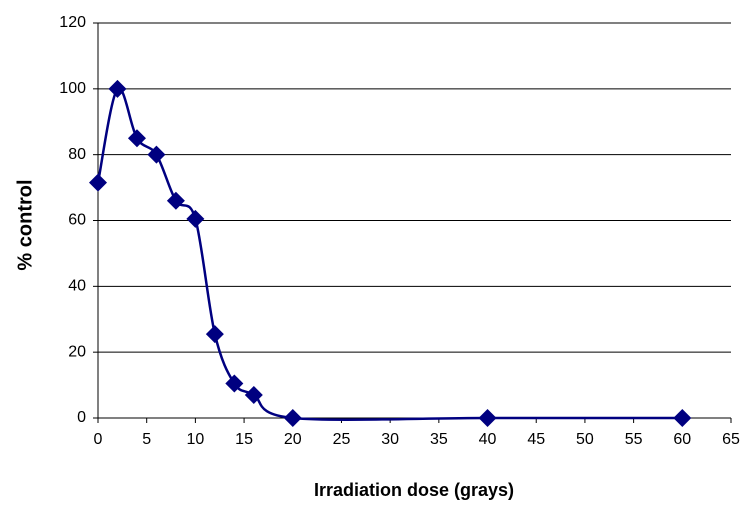 This screenshot has width=746, height=506. Describe the element at coordinates (72, 22) in the screenshot. I see `y-tick-label: 120` at that location.